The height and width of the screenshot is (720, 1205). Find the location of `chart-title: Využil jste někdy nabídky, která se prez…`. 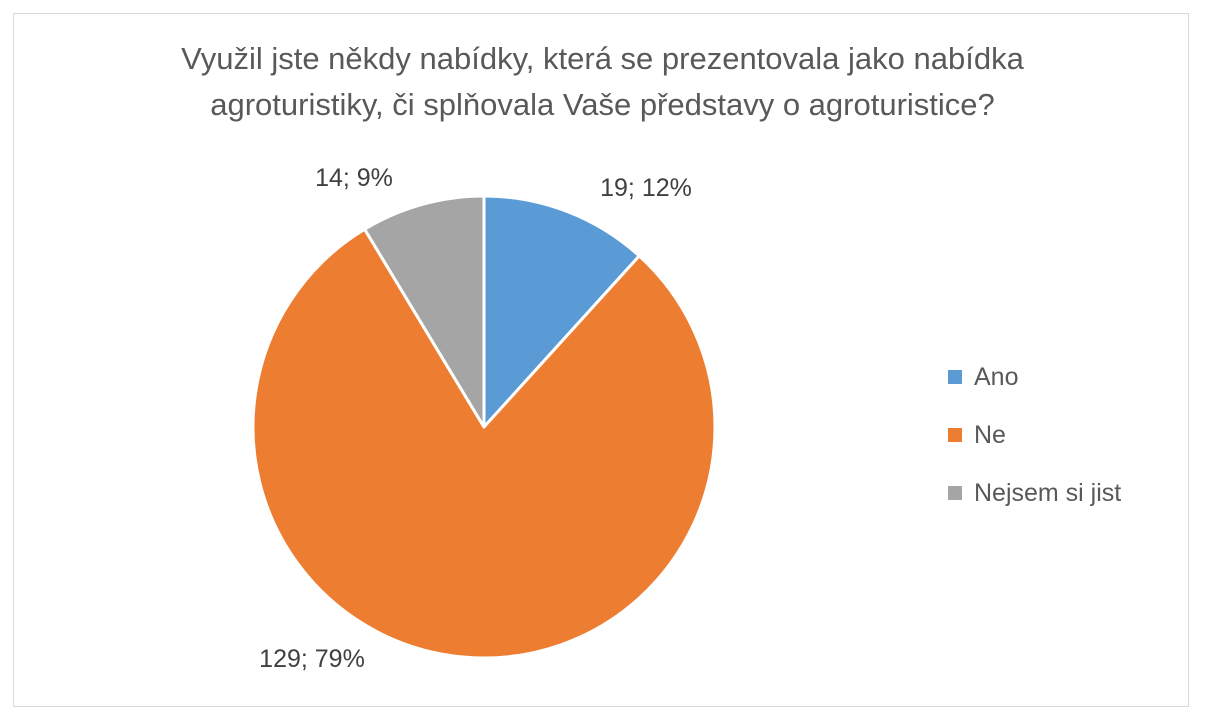

chart-title: Využil jste někdy nabídky, která se prez… is located at coordinates (602, 82).